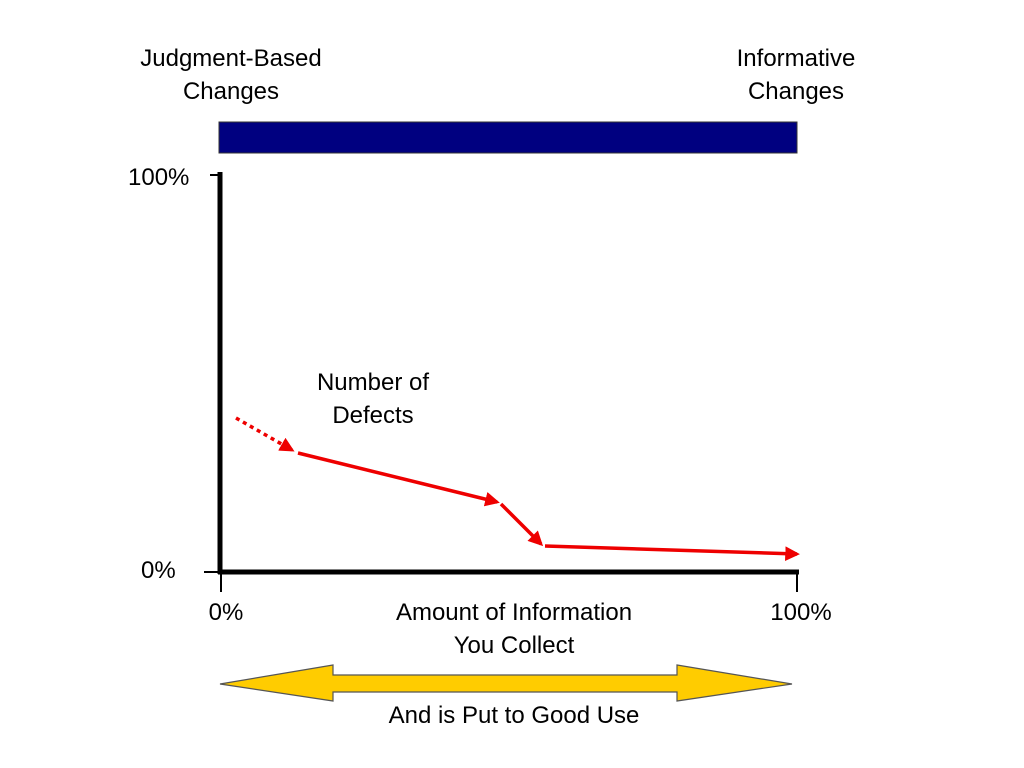  I want to click on informative-line-1: Informative, so click(796, 58).